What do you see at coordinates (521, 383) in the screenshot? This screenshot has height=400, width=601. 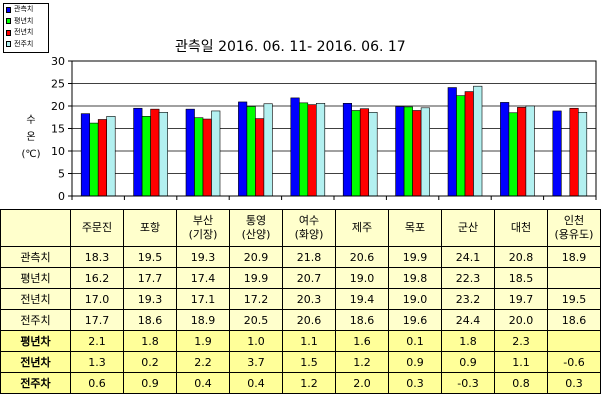 I see `table-cell: 0.8` at bounding box center [521, 383].